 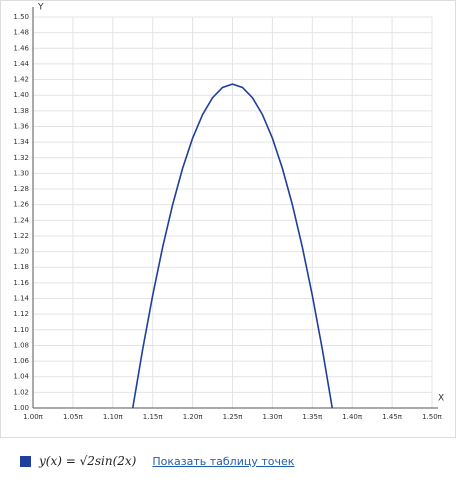 I want to click on y-tick-label: 1.34, so click(x=21, y=142).